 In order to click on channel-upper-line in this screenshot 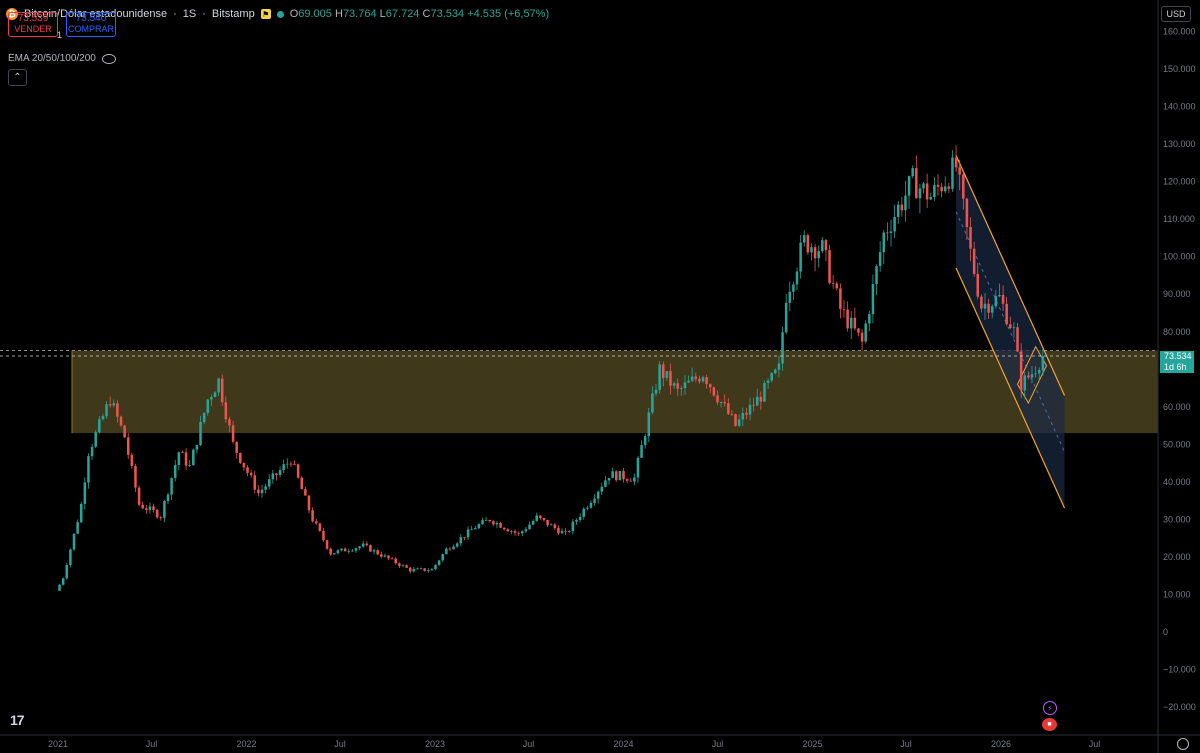, I will do `click(1010, 275)`.